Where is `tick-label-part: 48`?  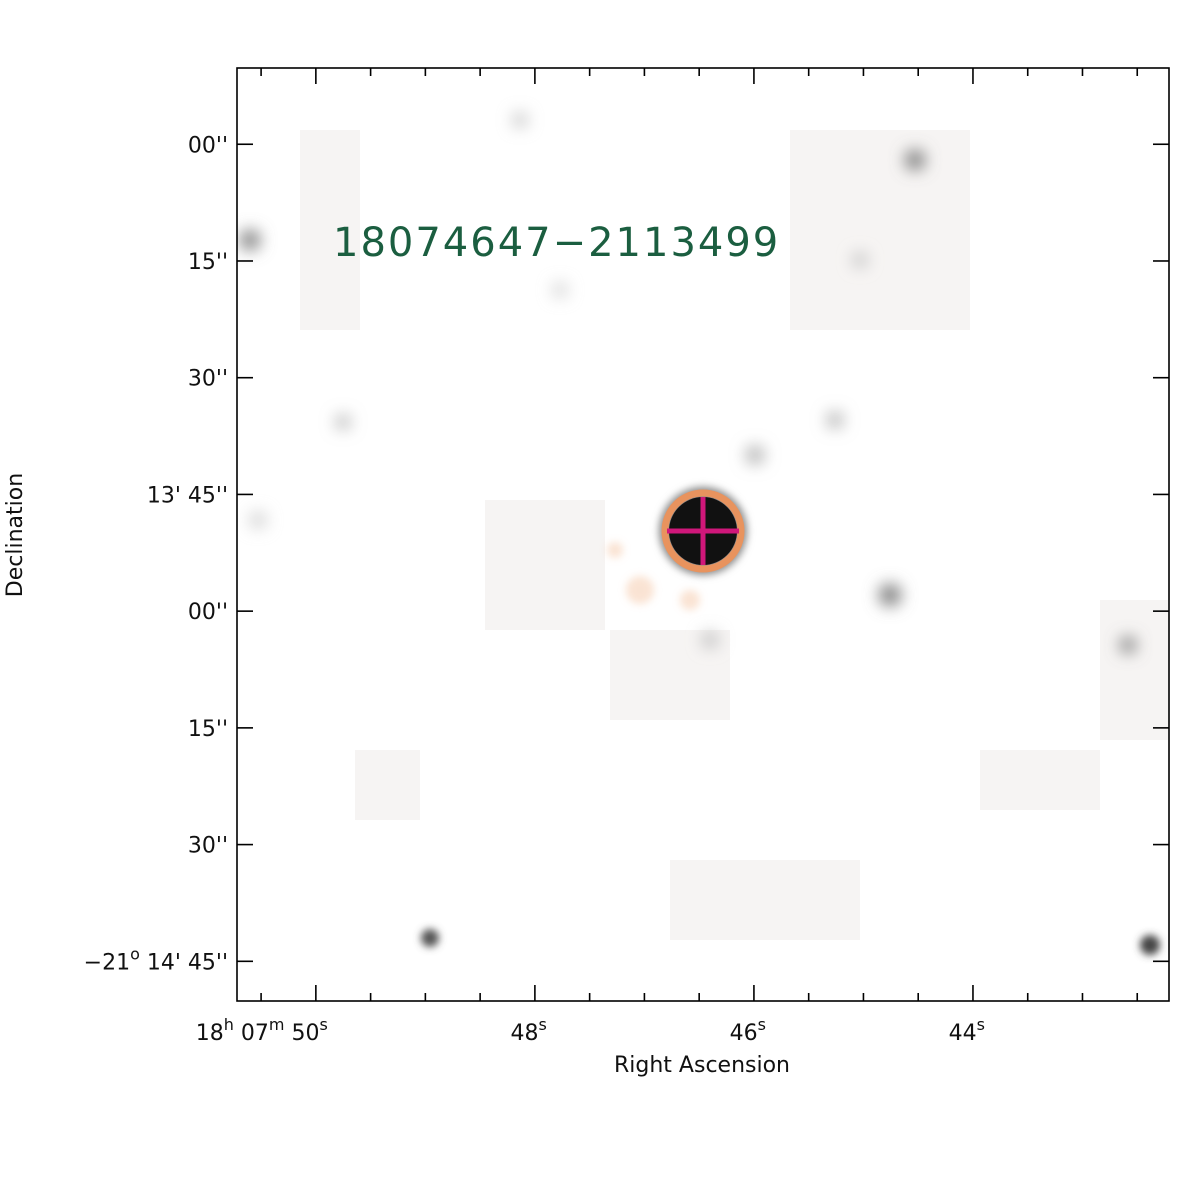 tick-label-part: 48 is located at coordinates (525, 1033).